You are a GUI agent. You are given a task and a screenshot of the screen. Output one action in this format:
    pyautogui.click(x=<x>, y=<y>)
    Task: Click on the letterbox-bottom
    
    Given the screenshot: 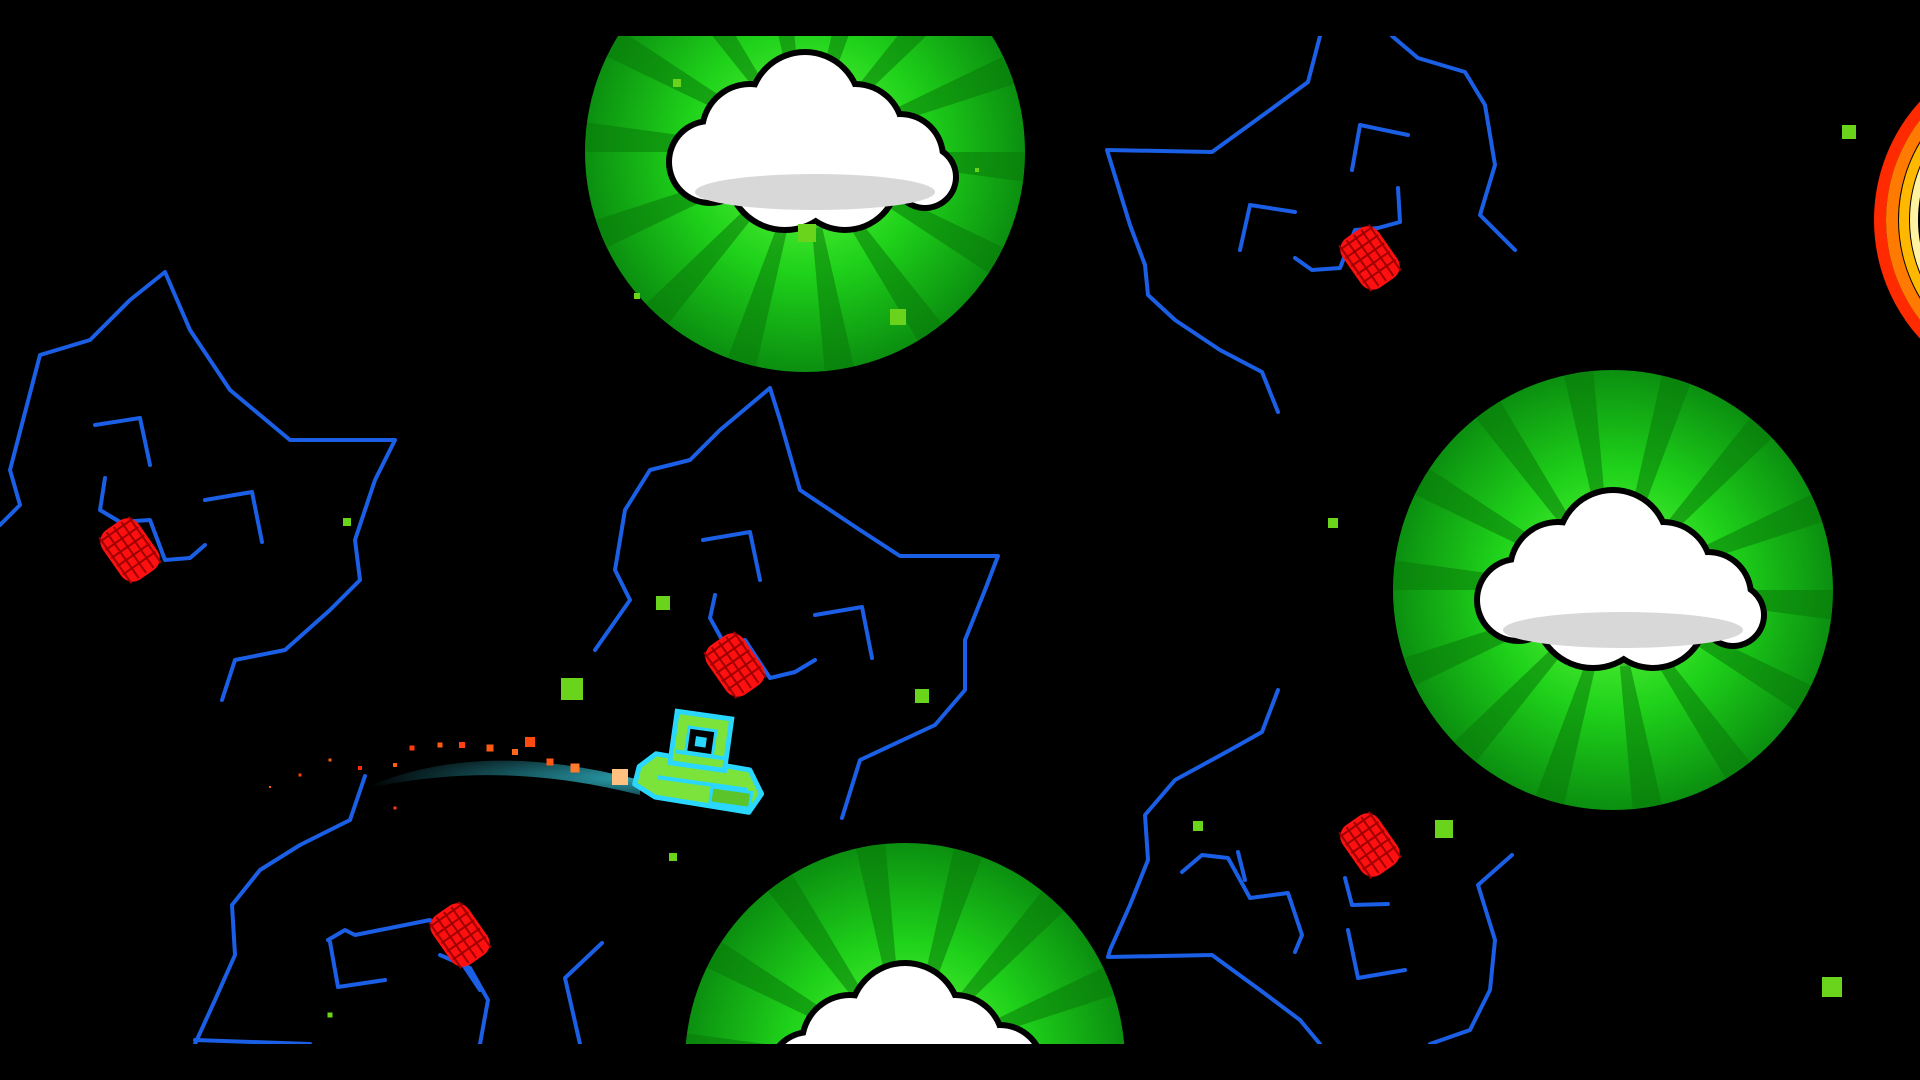 What is the action you would take?
    pyautogui.click(x=960, y=1062)
    